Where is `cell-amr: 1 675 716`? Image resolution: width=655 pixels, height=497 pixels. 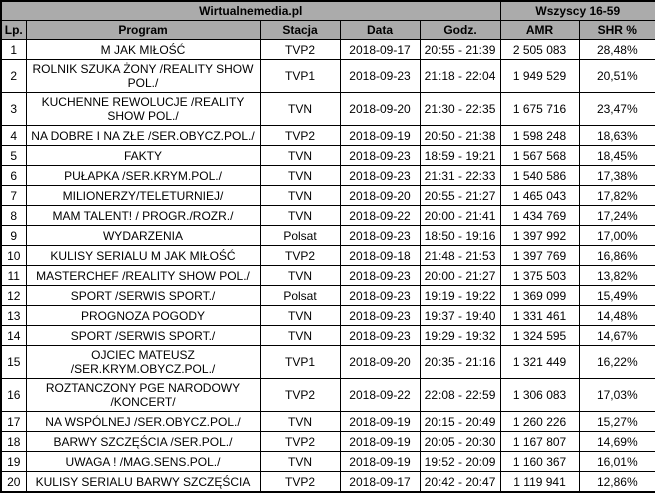 cell-amr: 1 675 716 is located at coordinates (539, 109).